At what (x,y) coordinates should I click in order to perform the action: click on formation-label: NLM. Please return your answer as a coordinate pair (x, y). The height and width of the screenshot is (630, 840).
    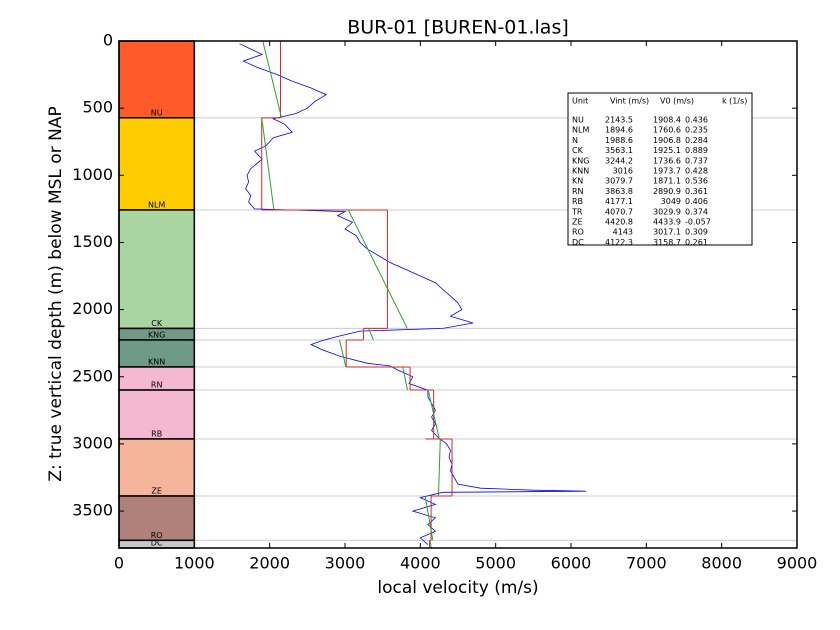
    Looking at the image, I should click on (156, 204).